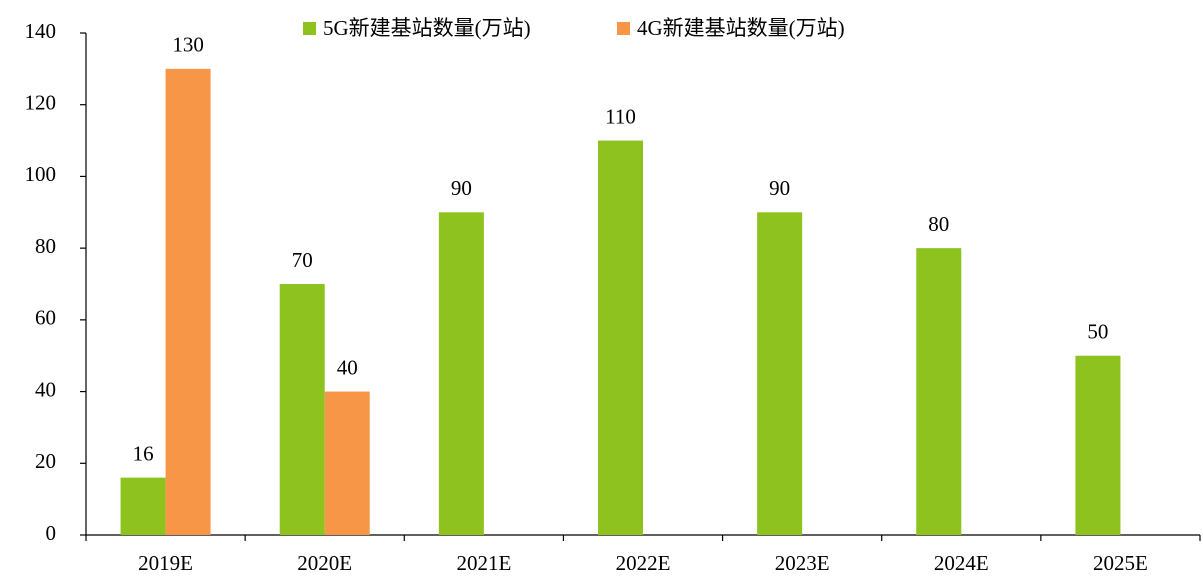  Describe the element at coordinates (188, 45) in the screenshot. I see `data-label: 130` at that location.